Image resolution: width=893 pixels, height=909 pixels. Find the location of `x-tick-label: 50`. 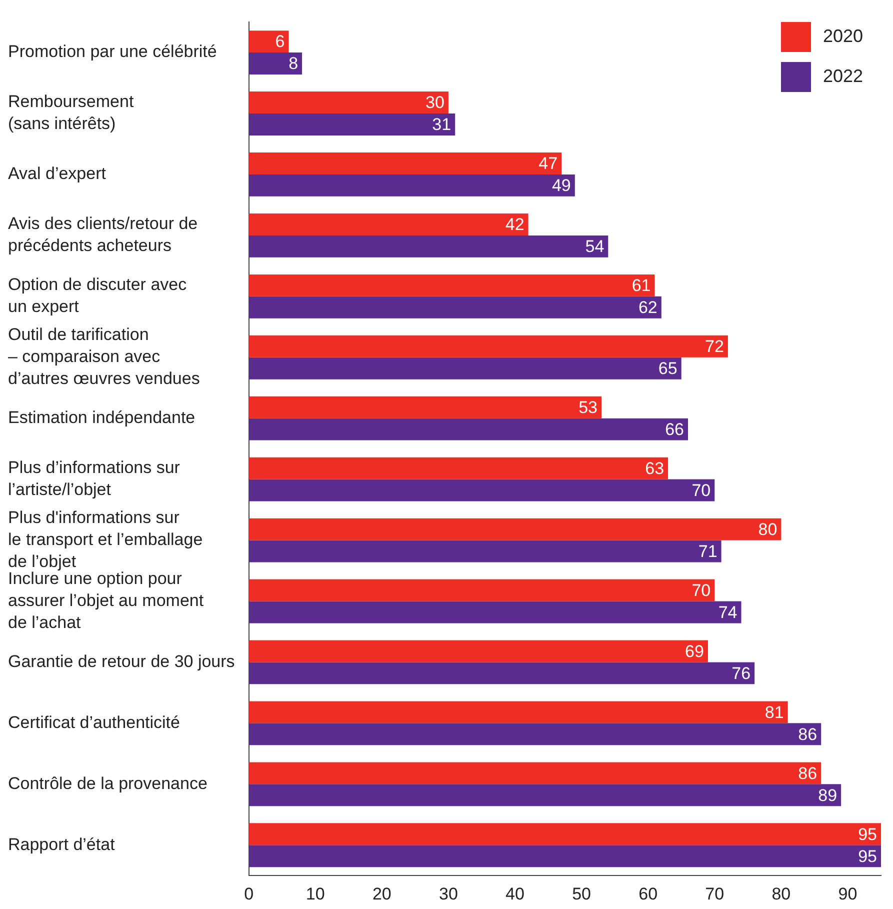

x-tick-label: 50 is located at coordinates (581, 894).